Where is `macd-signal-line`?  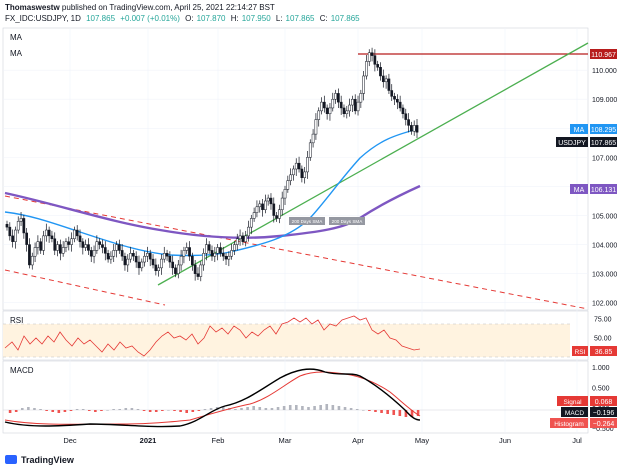
macd-signal-line is located at coordinates (212, 398).